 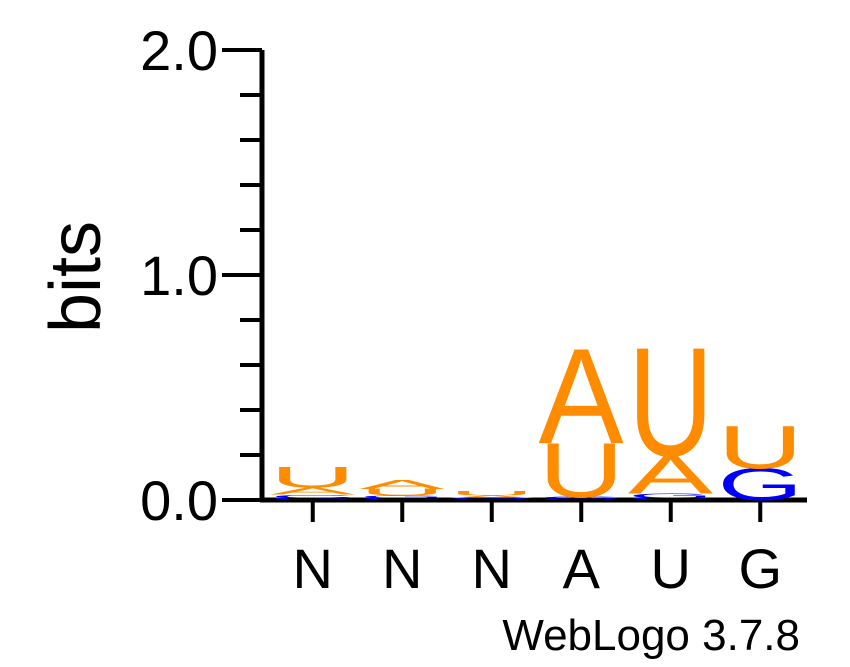 I want to click on y-axis: 0.0 1.0 2.0, so click(x=202, y=275).